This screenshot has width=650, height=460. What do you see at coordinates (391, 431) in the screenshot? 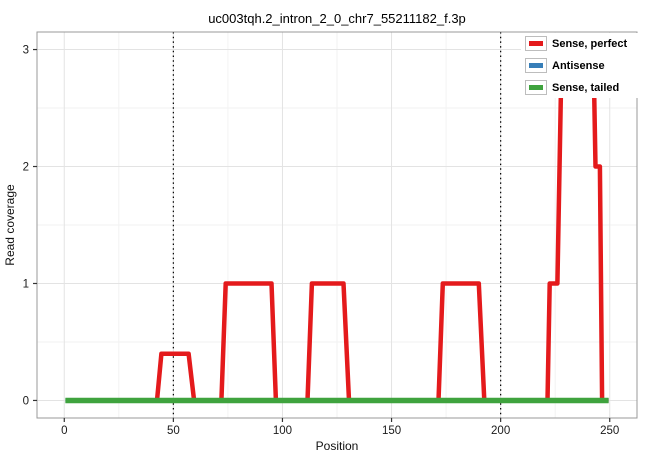
I see `x-tick-label: 150` at bounding box center [391, 431].